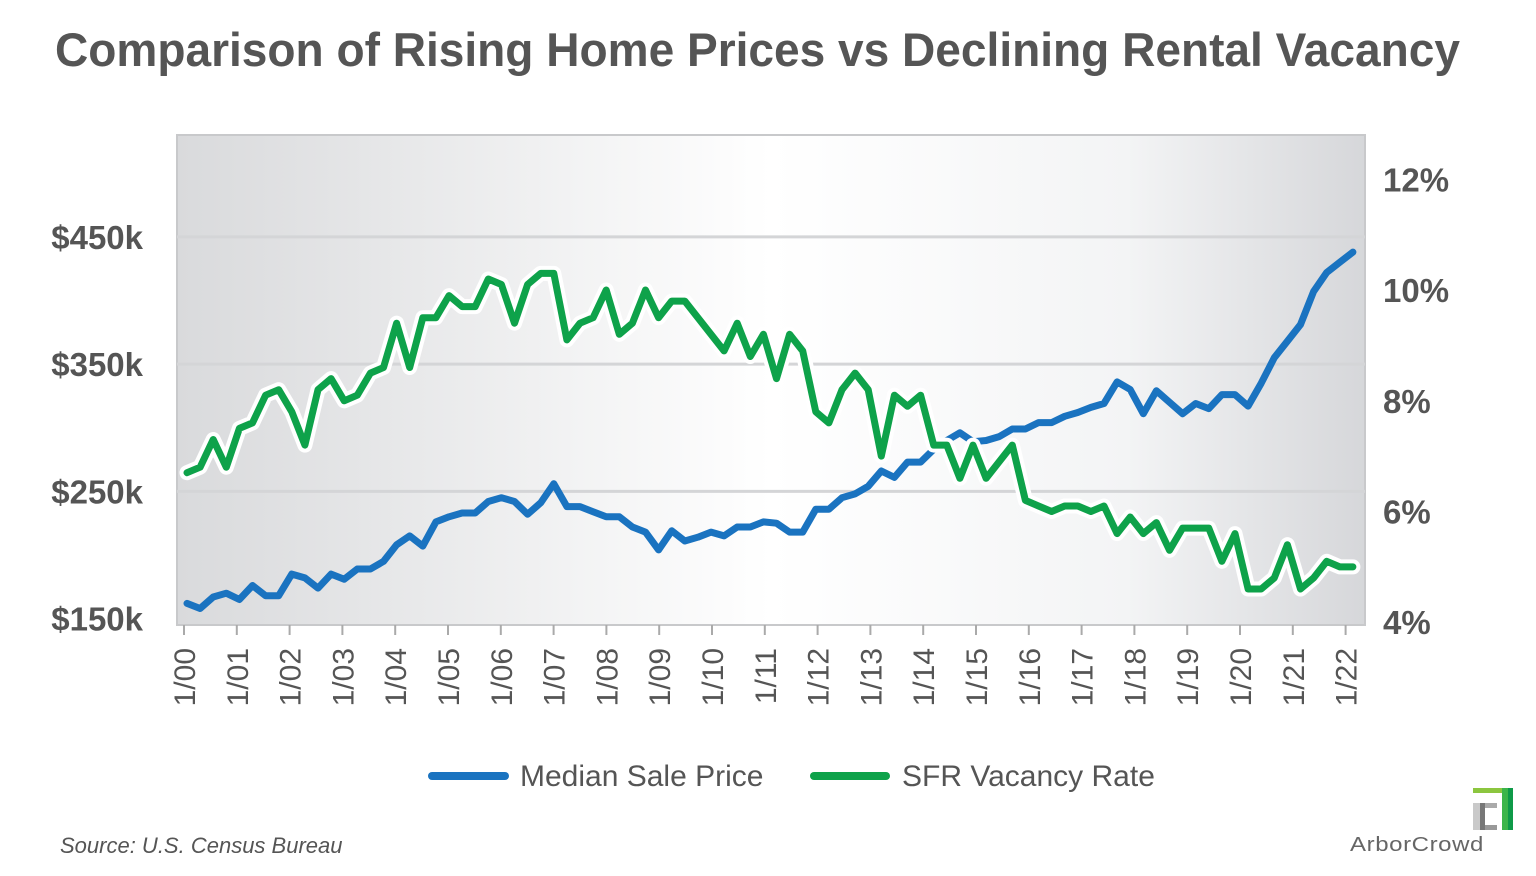 This screenshot has height=876, width=1536. I want to click on x-tick-label: 1/07, so click(555, 677).